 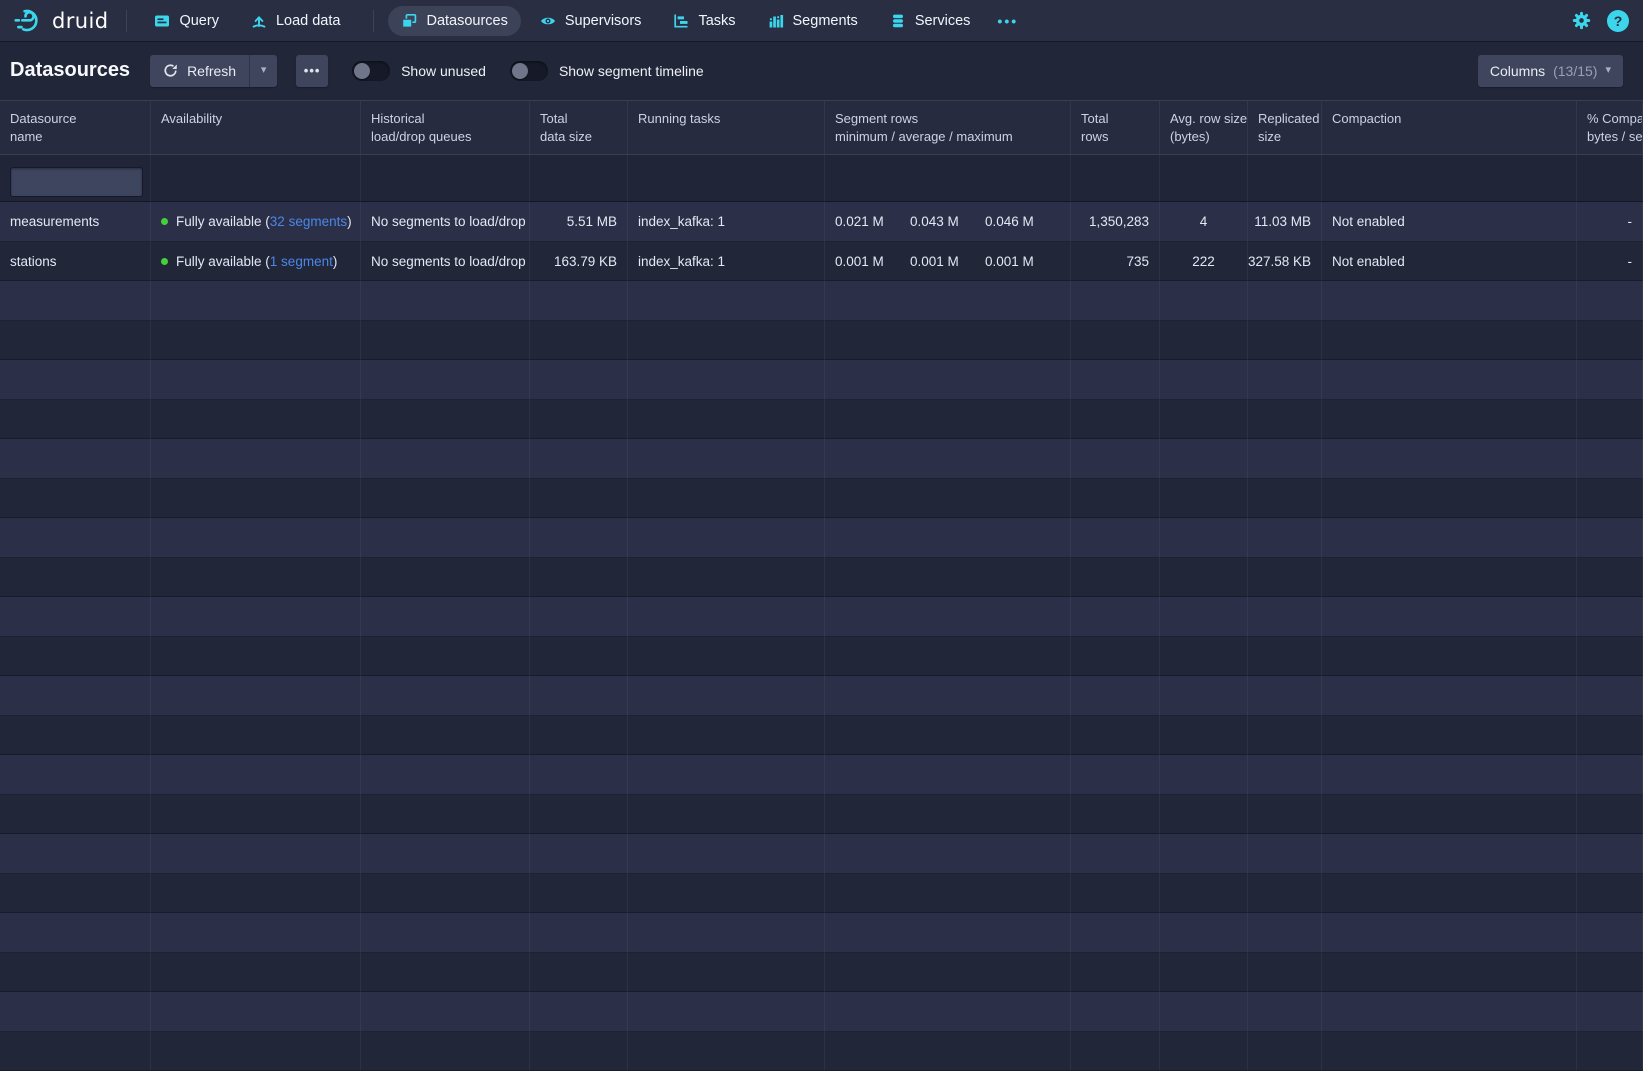 What do you see at coordinates (223, 261) in the screenshot?
I see `availability-text: Fully available (` at bounding box center [223, 261].